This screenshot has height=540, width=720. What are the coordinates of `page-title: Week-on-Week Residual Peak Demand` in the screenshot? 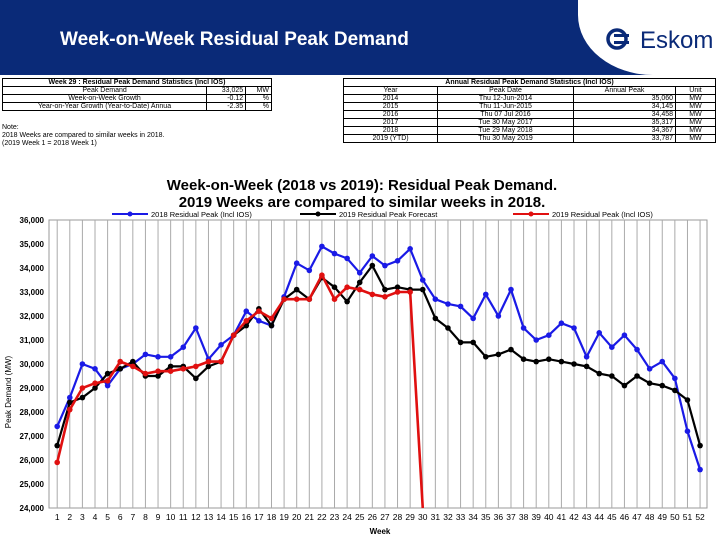 It's located at (234, 39).